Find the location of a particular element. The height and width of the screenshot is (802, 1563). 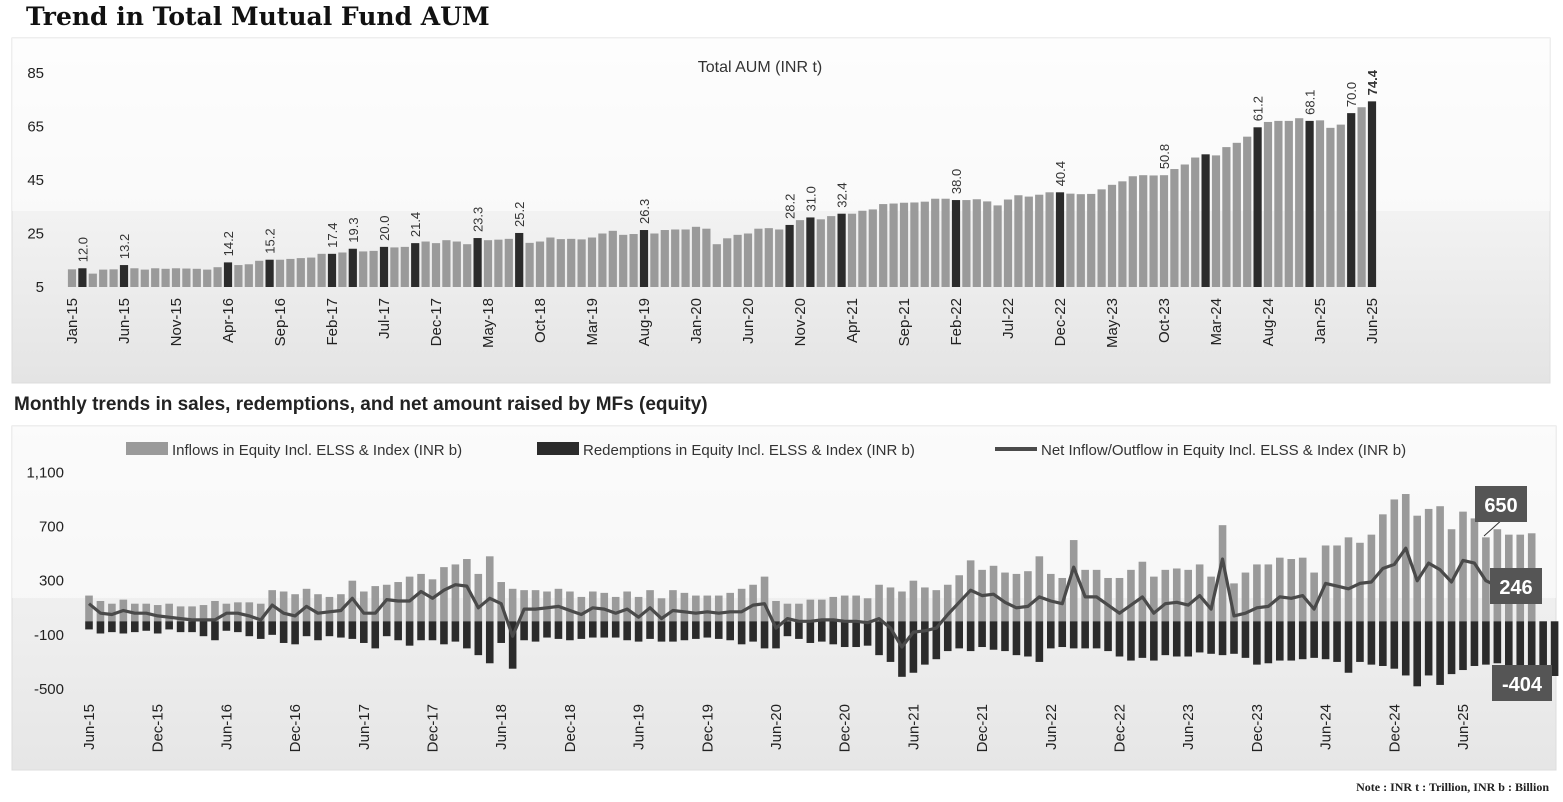

aum-x-tick-21: Oct-23 is located at coordinates (1164, 320).